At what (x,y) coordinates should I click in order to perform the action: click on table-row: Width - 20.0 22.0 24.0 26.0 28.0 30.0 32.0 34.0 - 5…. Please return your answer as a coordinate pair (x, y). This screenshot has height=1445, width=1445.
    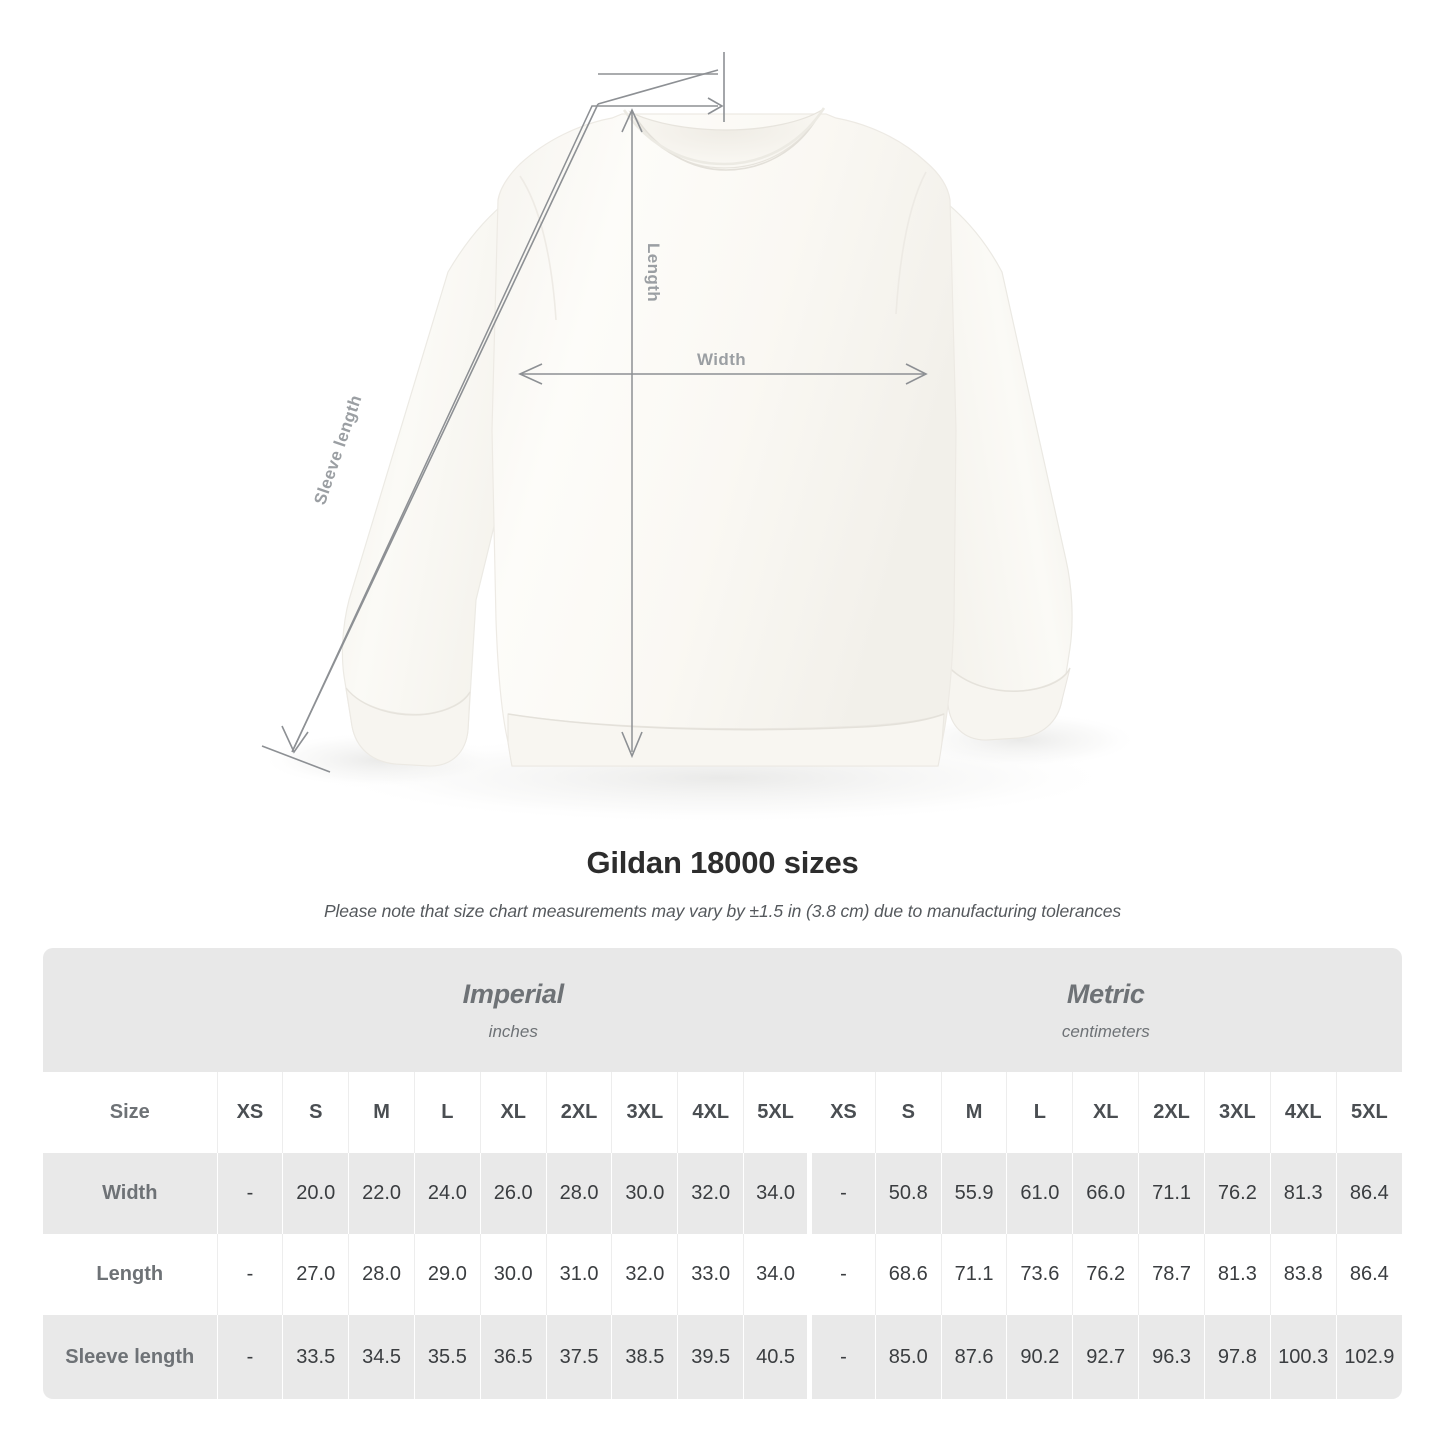
    Looking at the image, I should click on (723, 1193).